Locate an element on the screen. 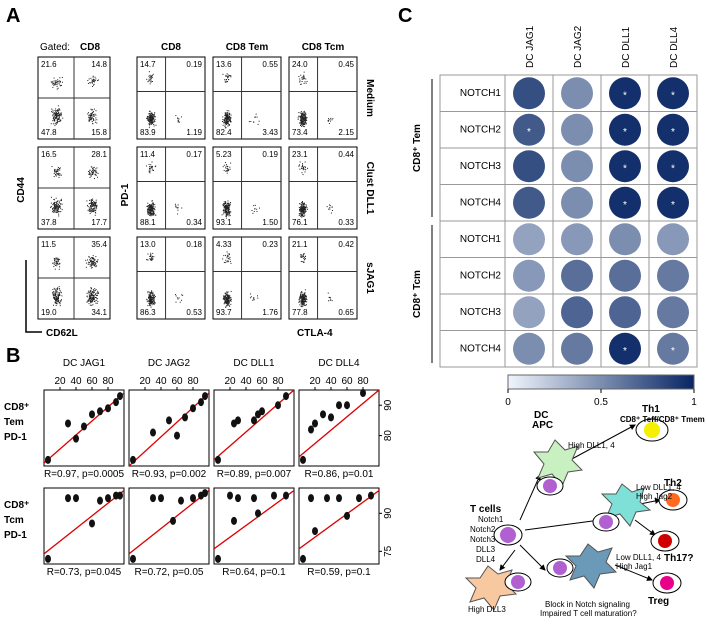 The height and width of the screenshot is (627, 708). axis-label: CD62L is located at coordinates (62, 333).